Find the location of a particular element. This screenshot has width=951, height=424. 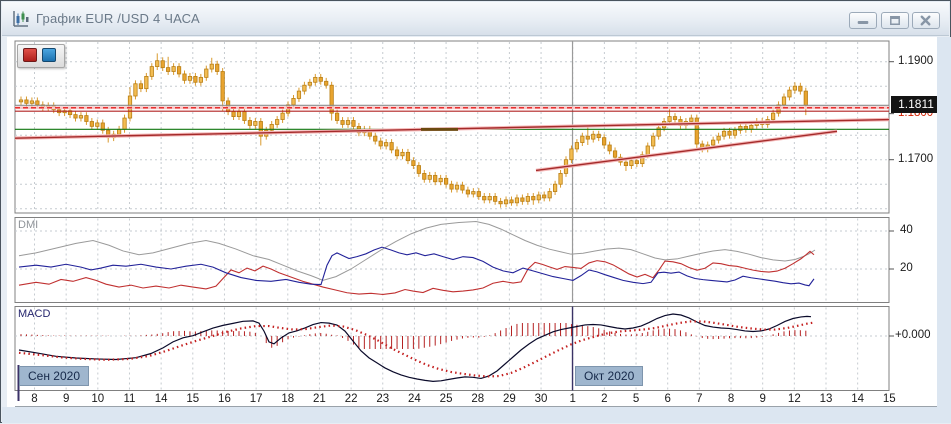

mini-toolbar is located at coordinates (41, 56).